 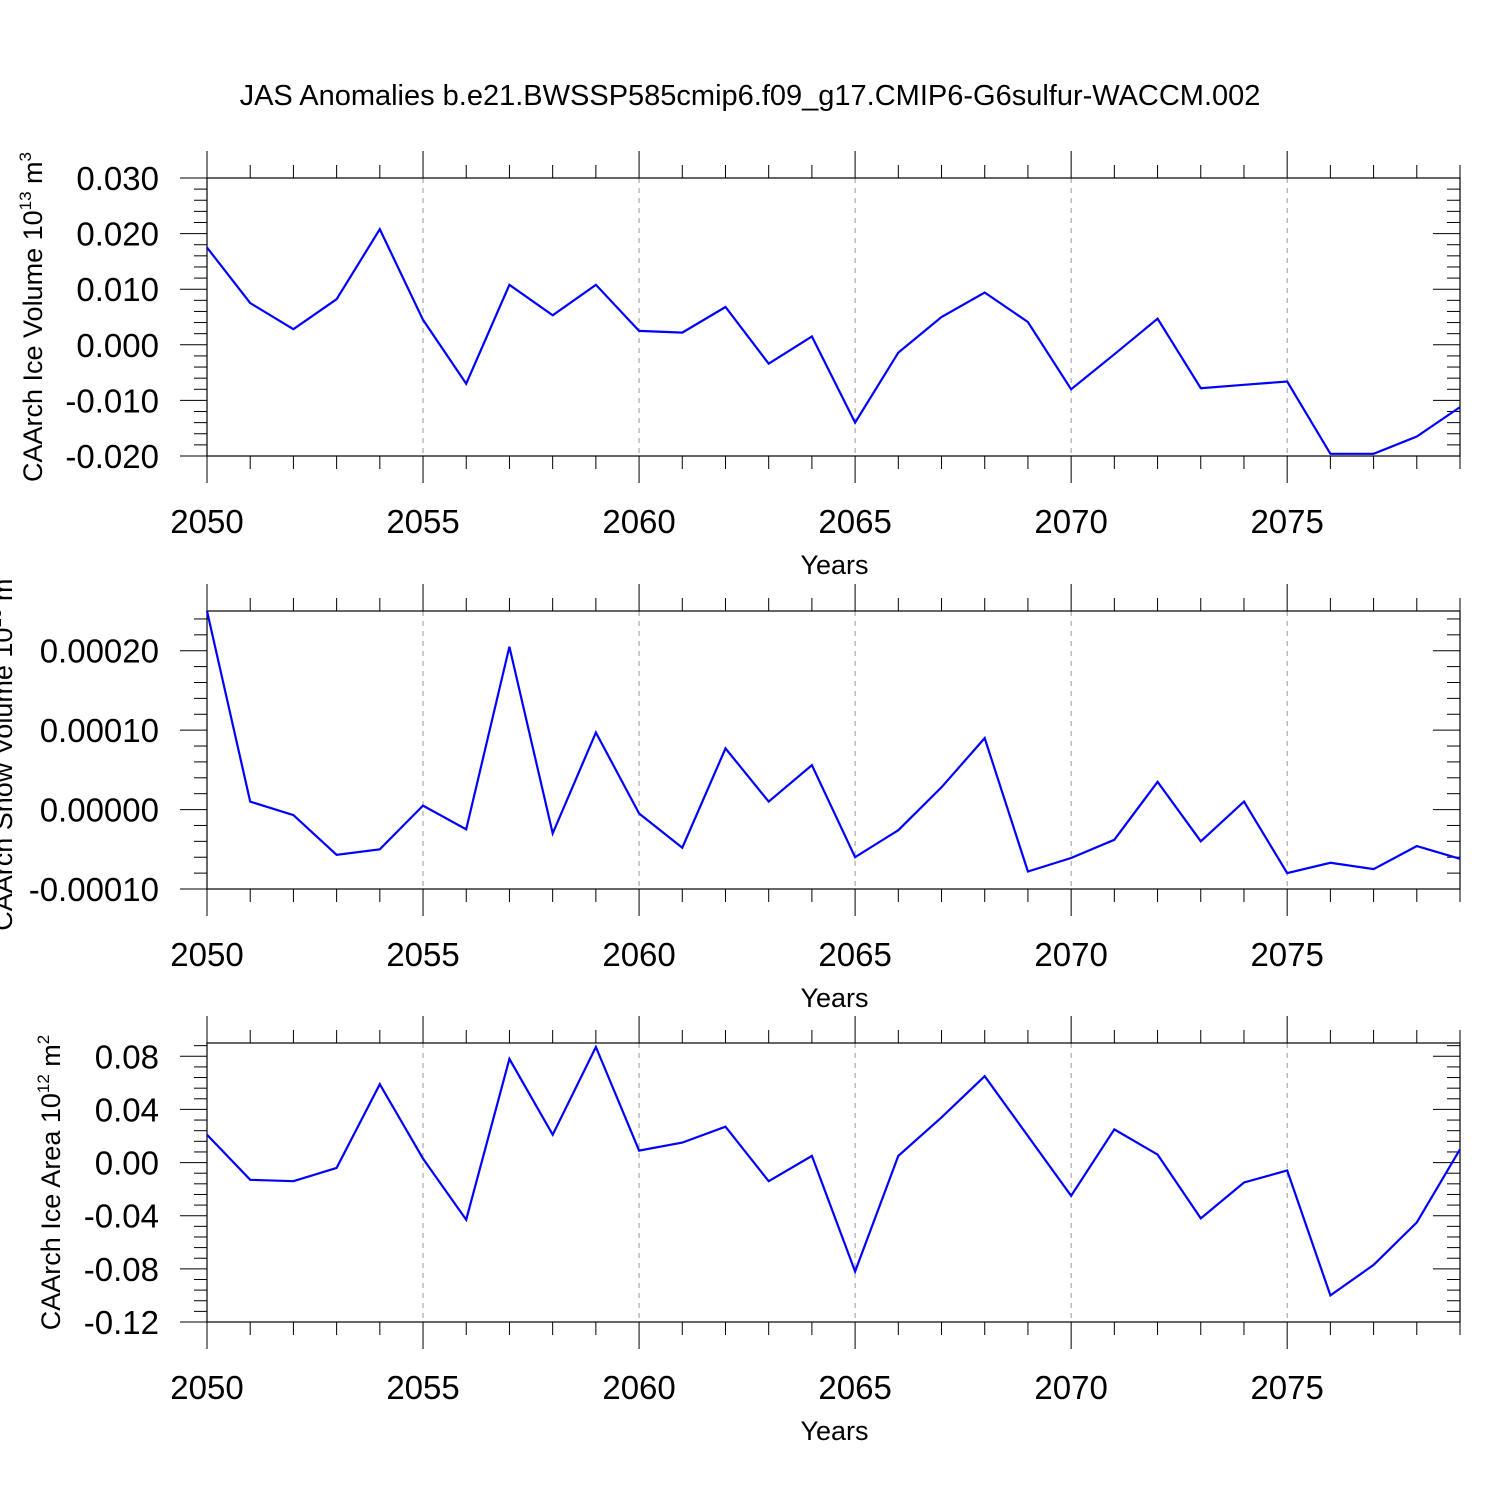 I want to click on y-tick-label: -0.04, so click(x=121, y=1216).